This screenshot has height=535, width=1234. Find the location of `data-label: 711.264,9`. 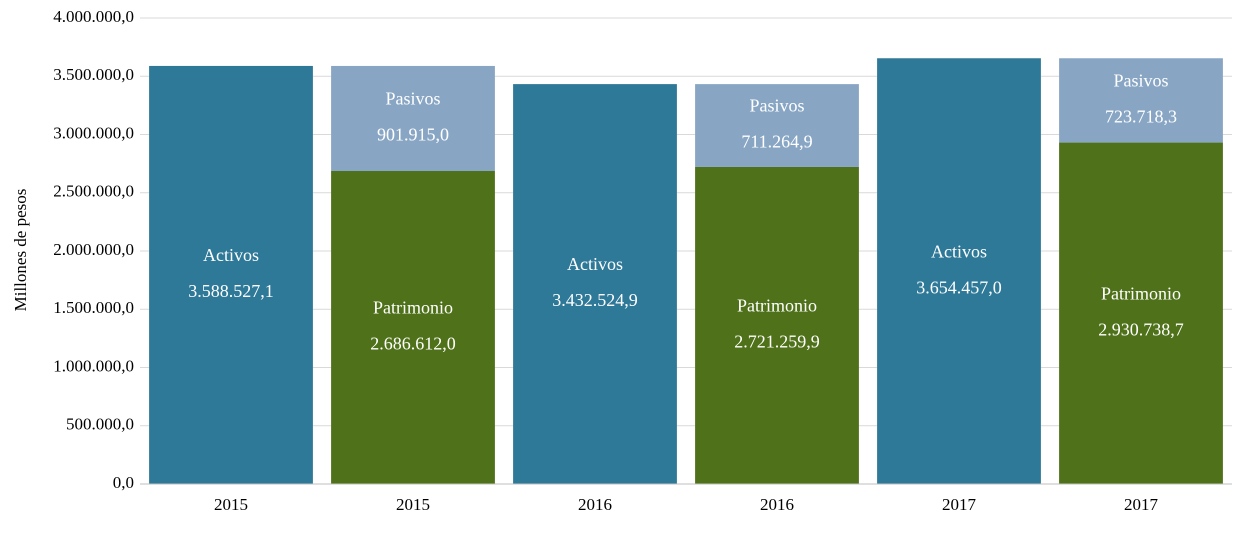

data-label: 711.264,9 is located at coordinates (776, 142).